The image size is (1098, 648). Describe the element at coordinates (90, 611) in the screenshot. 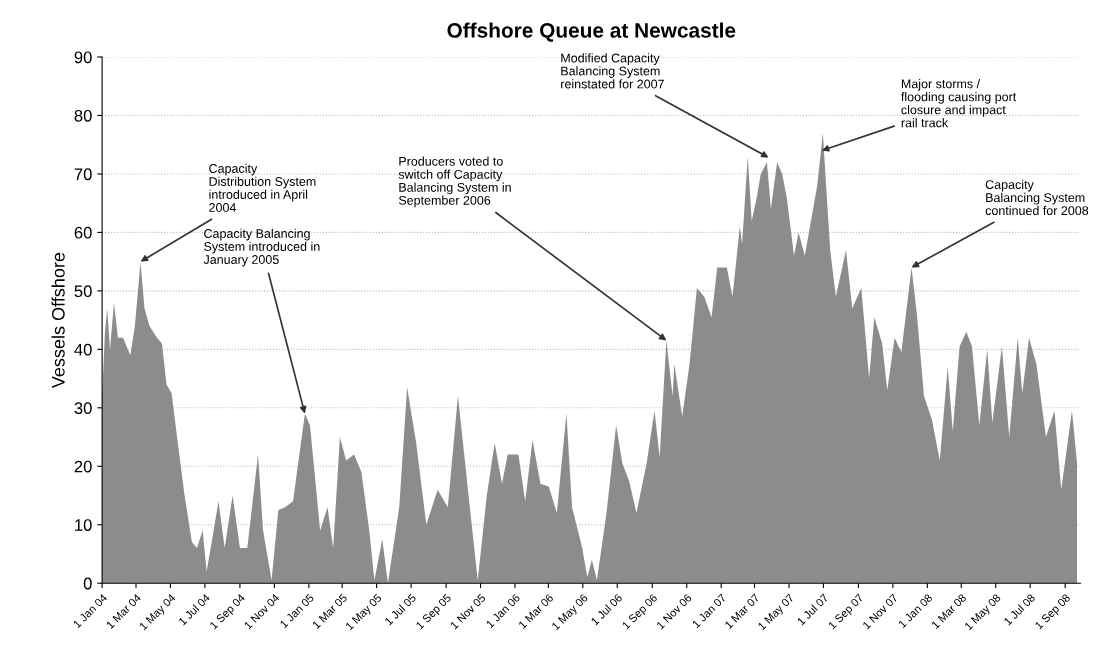

I see `x-tick-label: 1 Jan 04` at that location.